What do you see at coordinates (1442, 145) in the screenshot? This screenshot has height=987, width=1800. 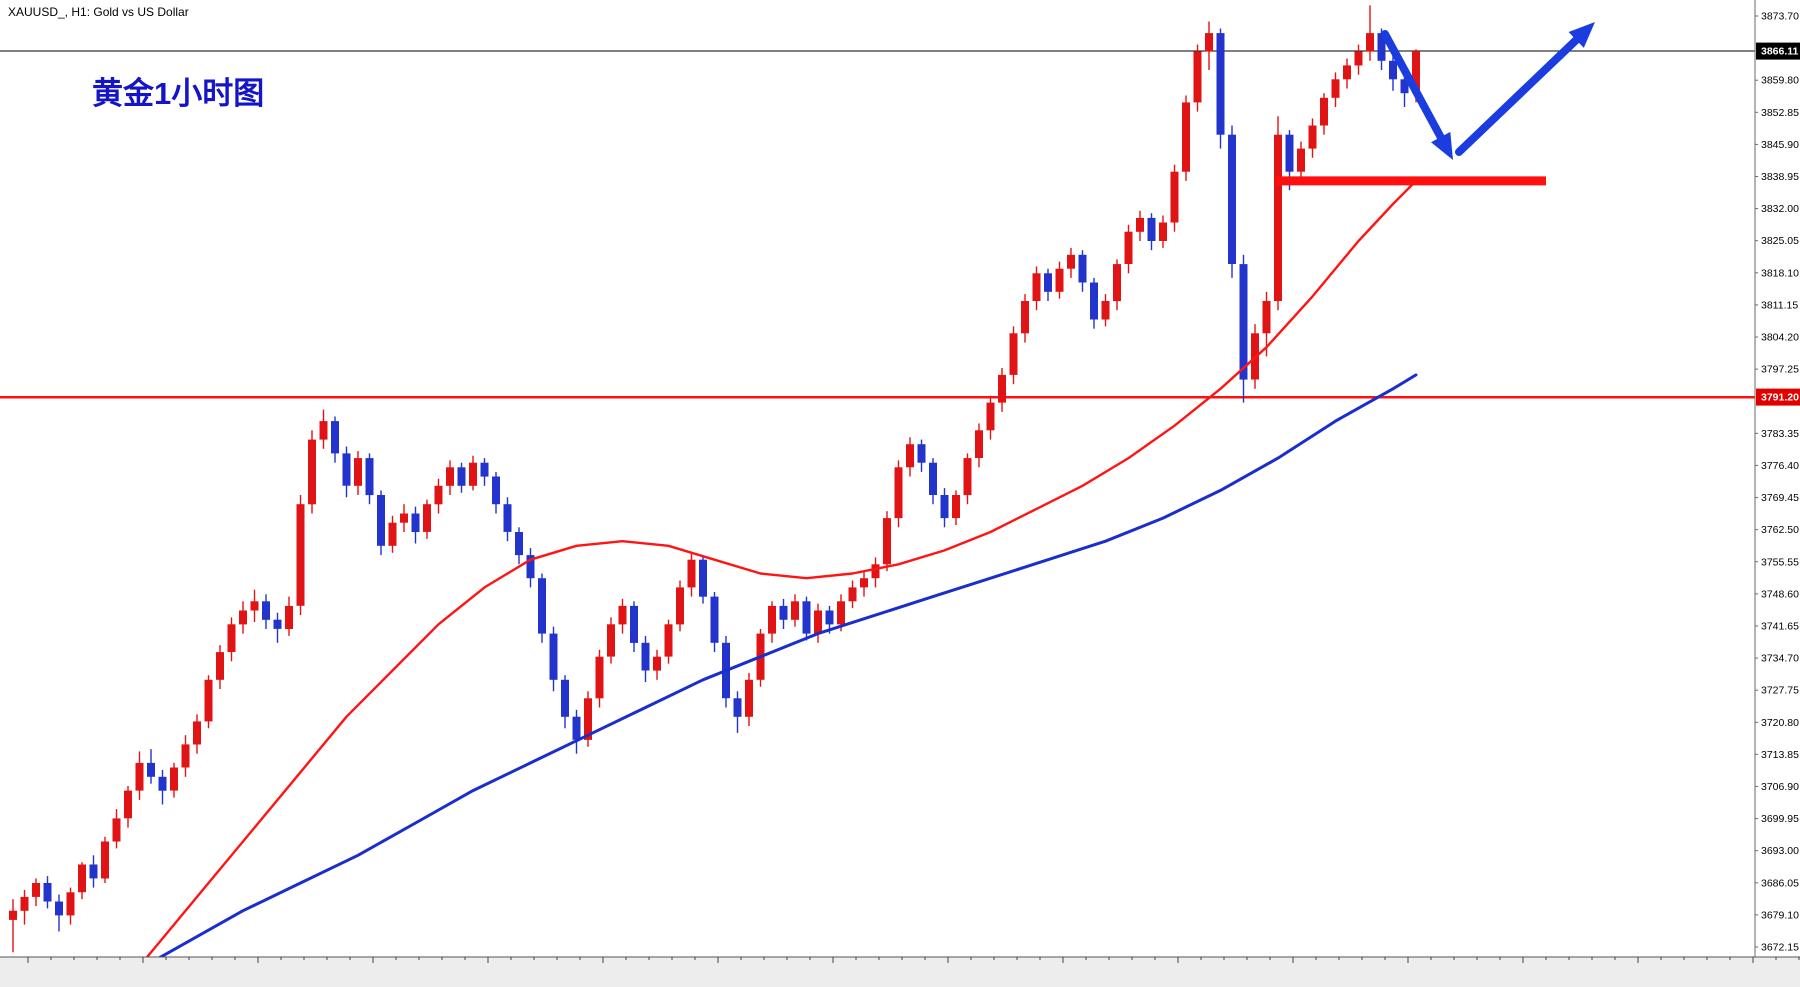 I see `pullback-arrow-head-icon` at bounding box center [1442, 145].